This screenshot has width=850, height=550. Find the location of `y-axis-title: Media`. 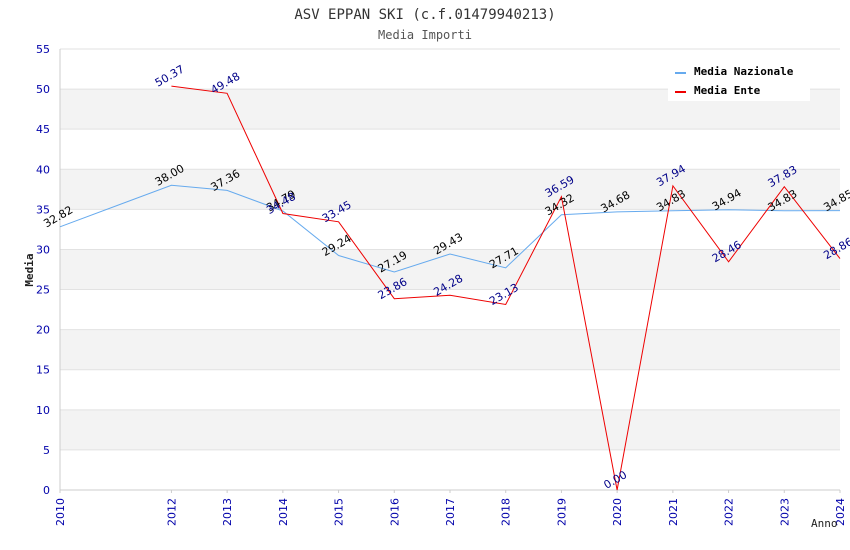

y-axis-title: Media is located at coordinates (29, 269).